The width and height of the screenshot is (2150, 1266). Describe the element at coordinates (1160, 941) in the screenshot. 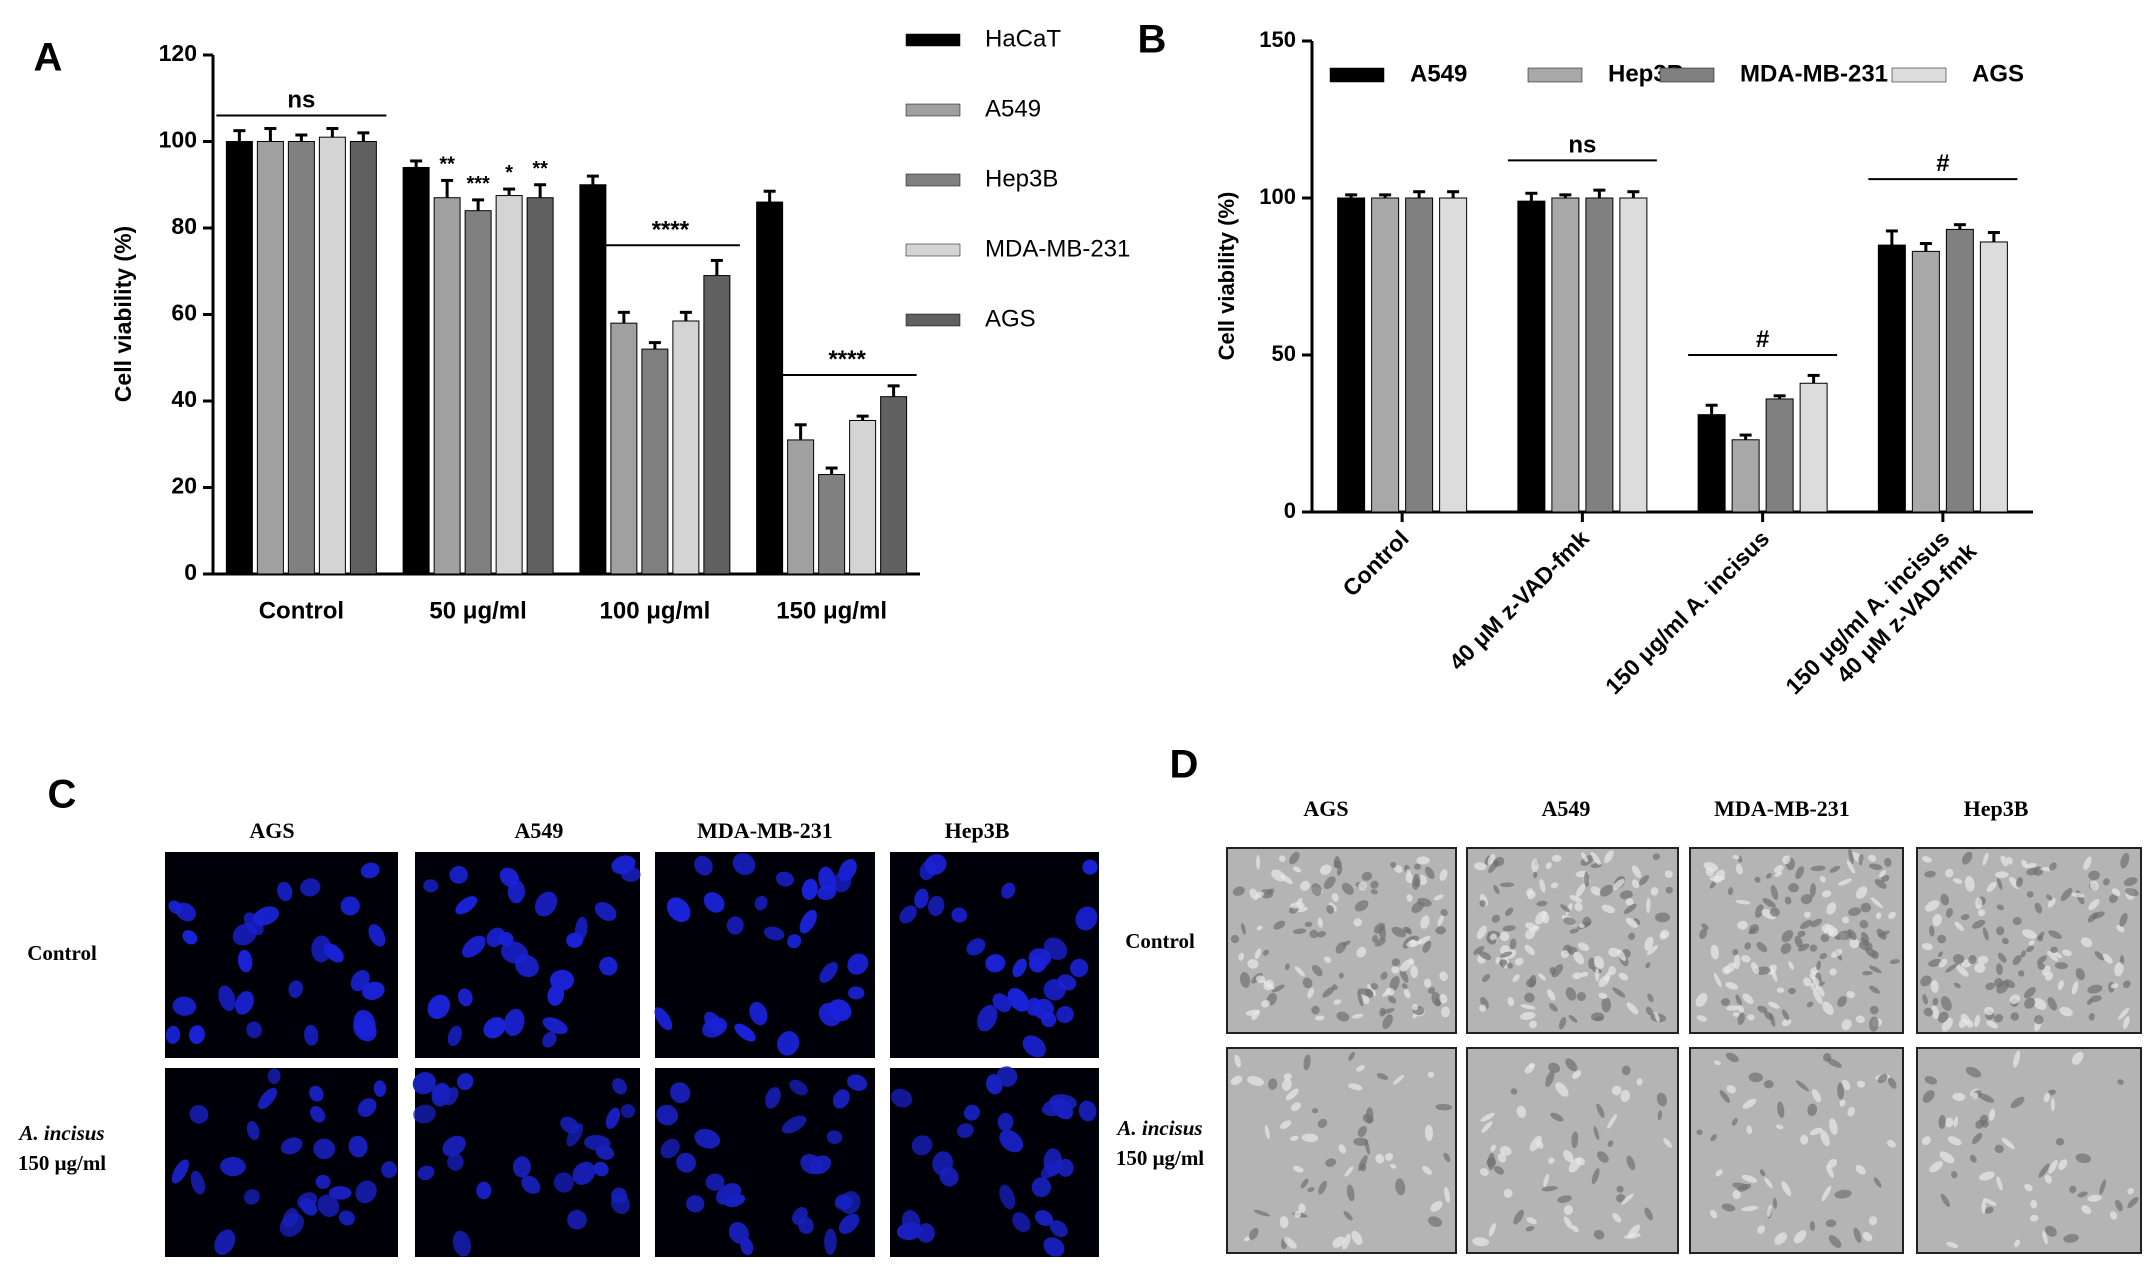

I see `row-label: Control` at that location.